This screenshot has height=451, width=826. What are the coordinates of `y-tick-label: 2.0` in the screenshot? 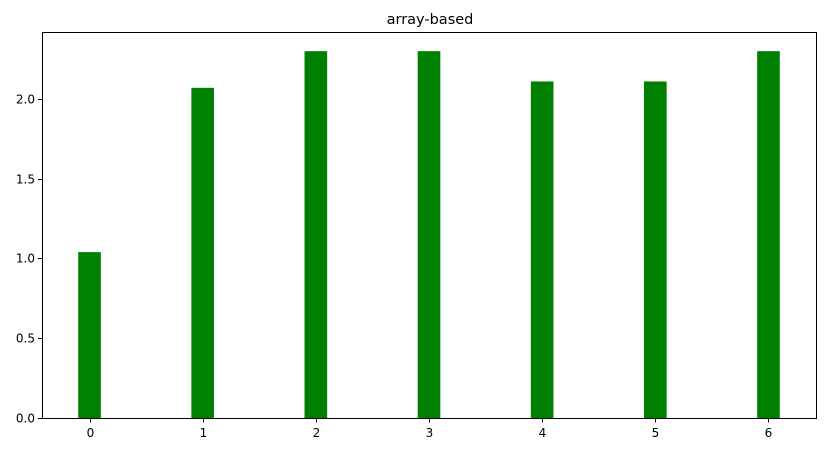 It's located at (25, 100).